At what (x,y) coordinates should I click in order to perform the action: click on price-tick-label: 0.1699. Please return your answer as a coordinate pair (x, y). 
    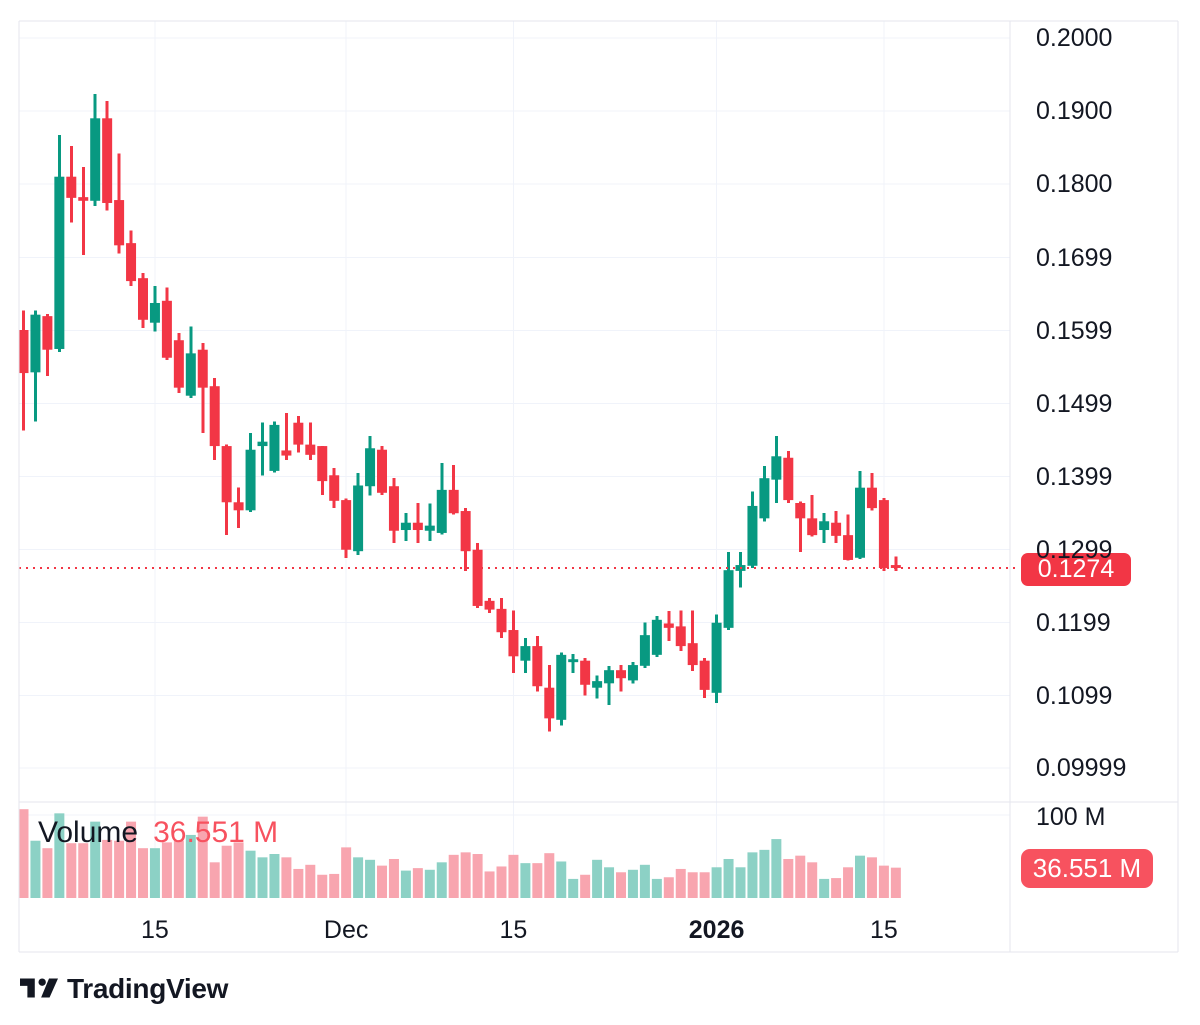
    Looking at the image, I should click on (1074, 257).